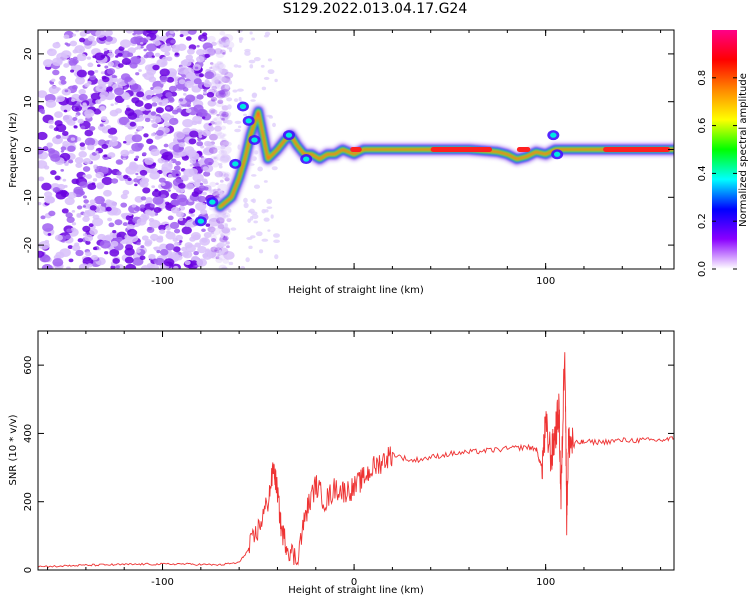 The width and height of the screenshot is (750, 600). I want to click on spectrogram-noise, so click(159, 149).